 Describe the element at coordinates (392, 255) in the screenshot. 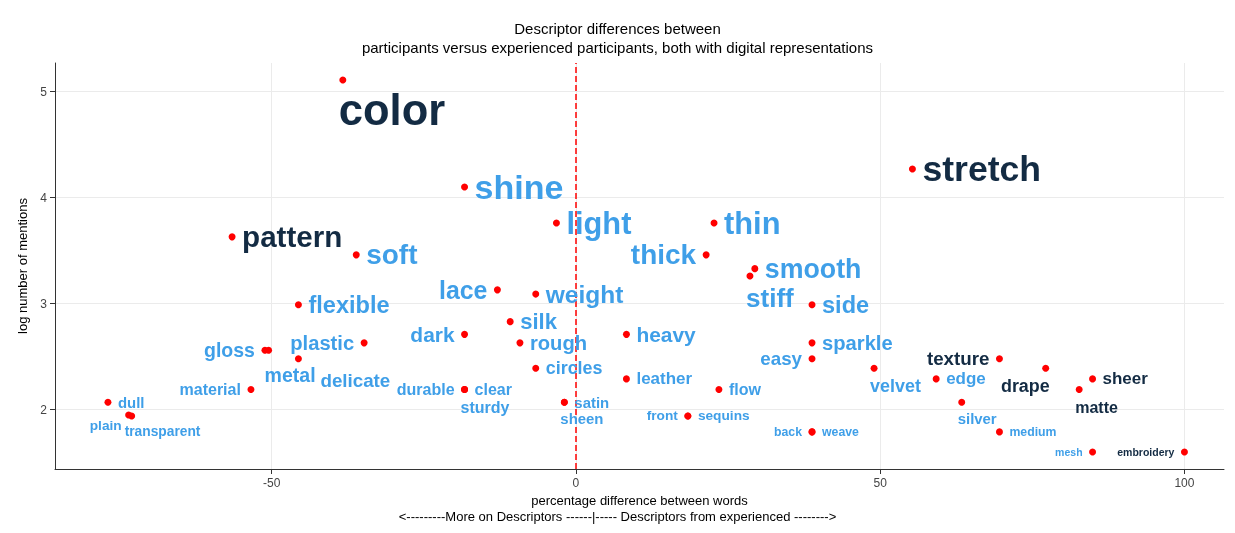

I see `data-label: soft` at that location.